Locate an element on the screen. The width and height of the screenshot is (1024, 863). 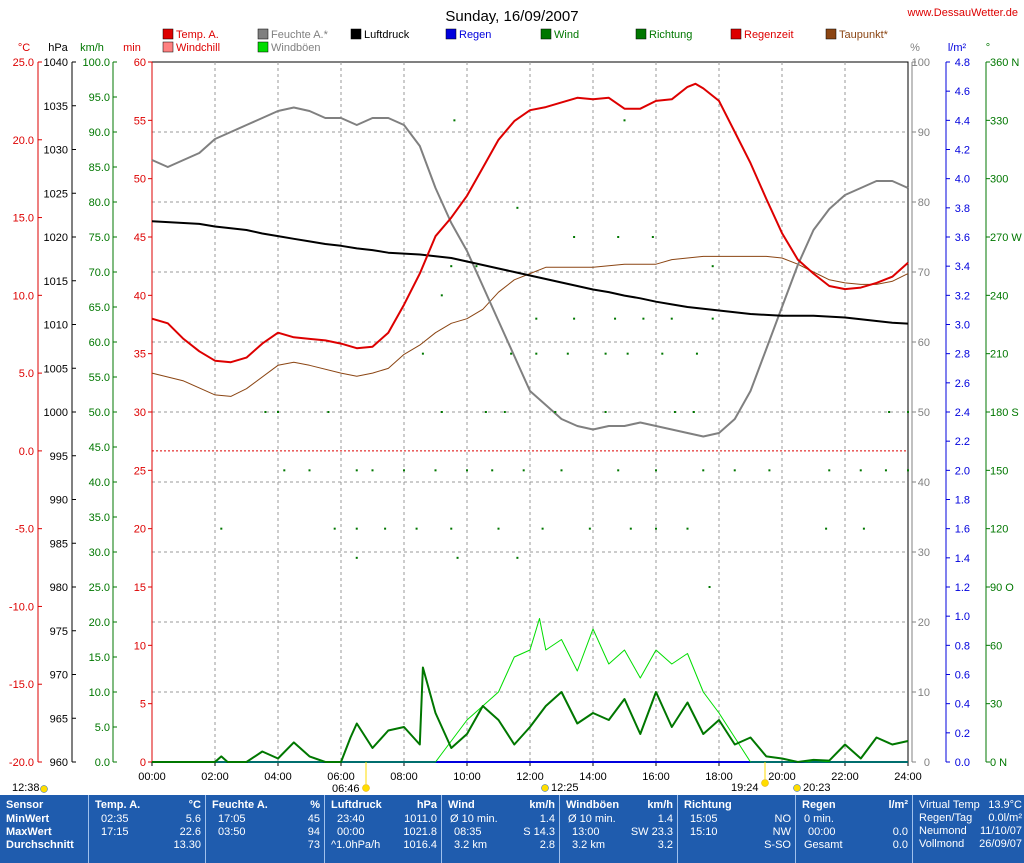
durchschnitt-label: Durchschnitt is located at coordinates (40, 845).